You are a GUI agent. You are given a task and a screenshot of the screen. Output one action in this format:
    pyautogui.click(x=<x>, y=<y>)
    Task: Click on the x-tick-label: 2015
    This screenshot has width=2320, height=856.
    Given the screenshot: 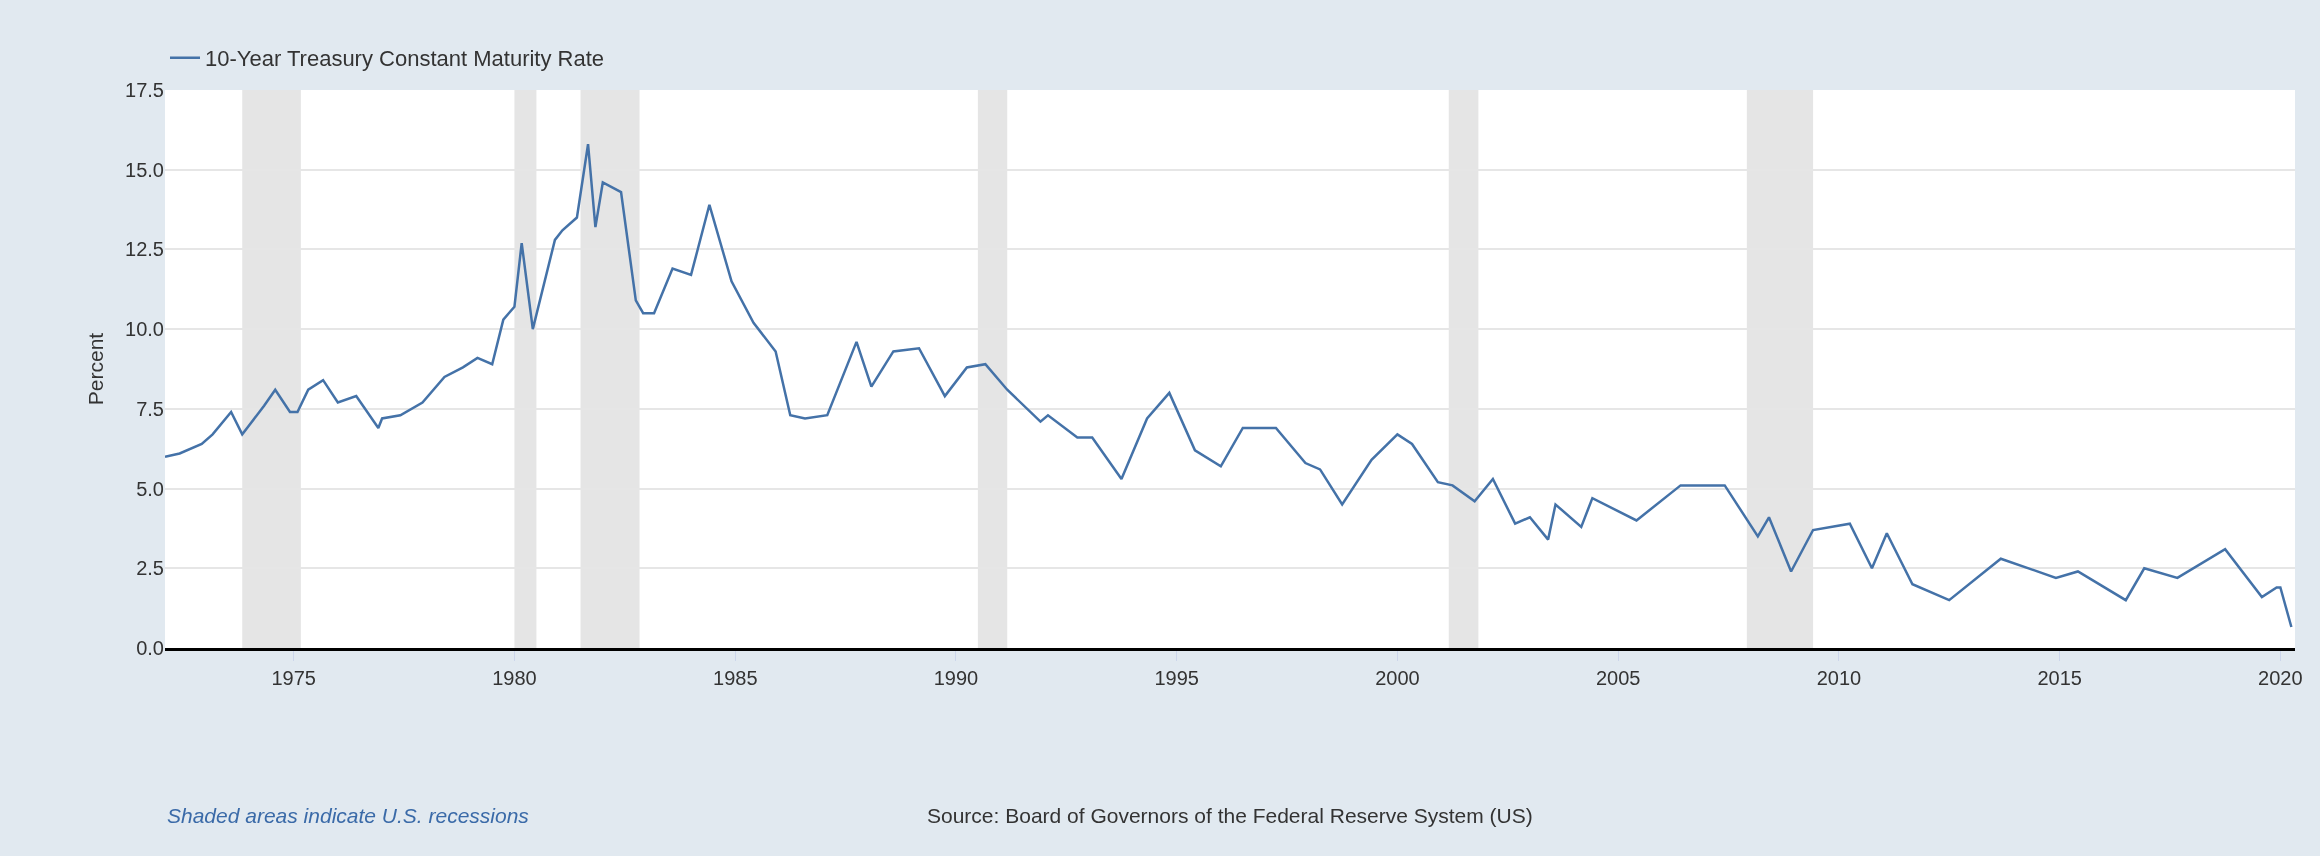 What is the action you would take?
    pyautogui.click(x=2059, y=678)
    